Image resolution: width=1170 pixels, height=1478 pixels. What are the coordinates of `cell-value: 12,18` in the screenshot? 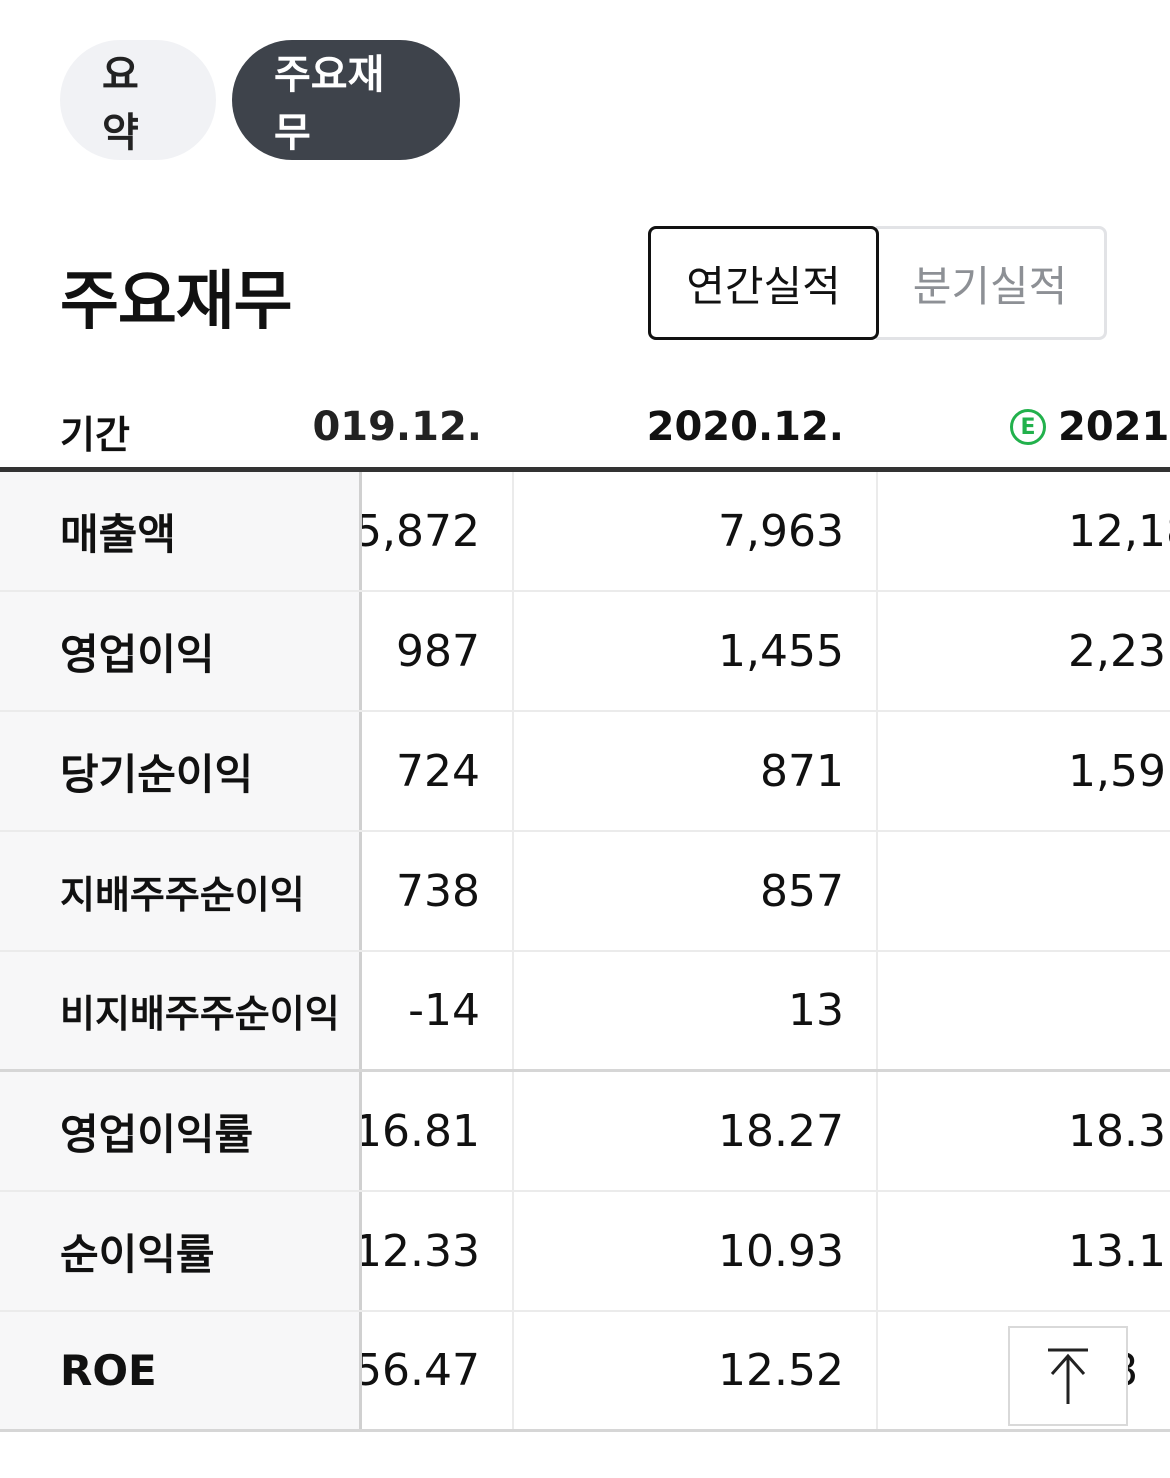 It's located at (1119, 531).